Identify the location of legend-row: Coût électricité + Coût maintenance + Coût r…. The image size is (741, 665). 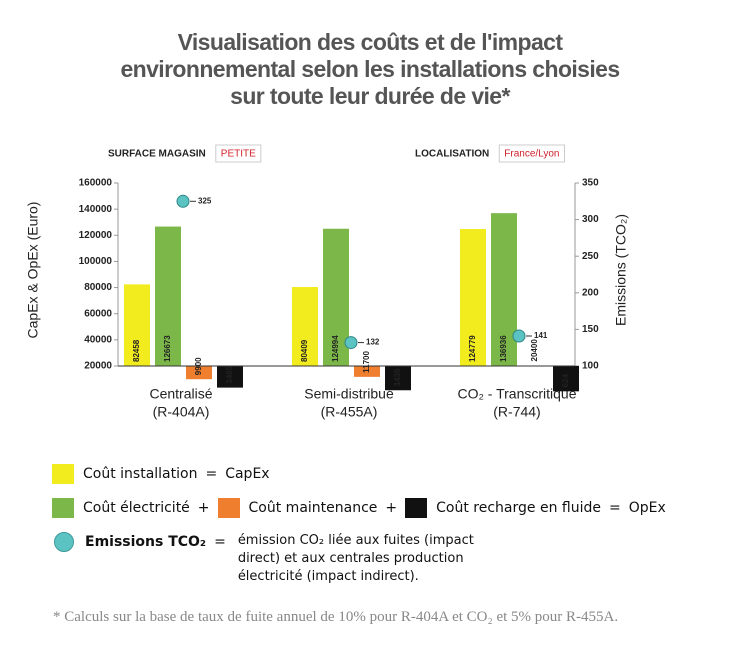
(382, 508).